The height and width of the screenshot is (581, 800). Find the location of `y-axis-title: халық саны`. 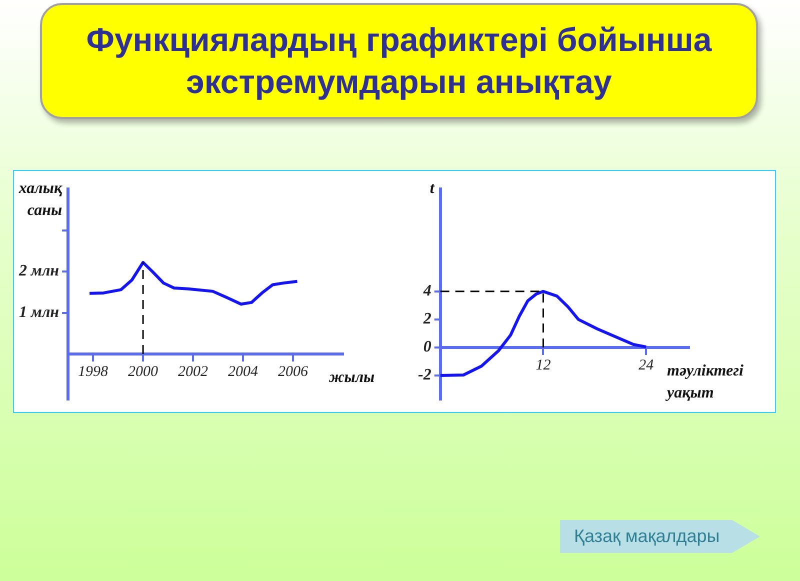

y-axis-title: халық саны is located at coordinates (40, 199).